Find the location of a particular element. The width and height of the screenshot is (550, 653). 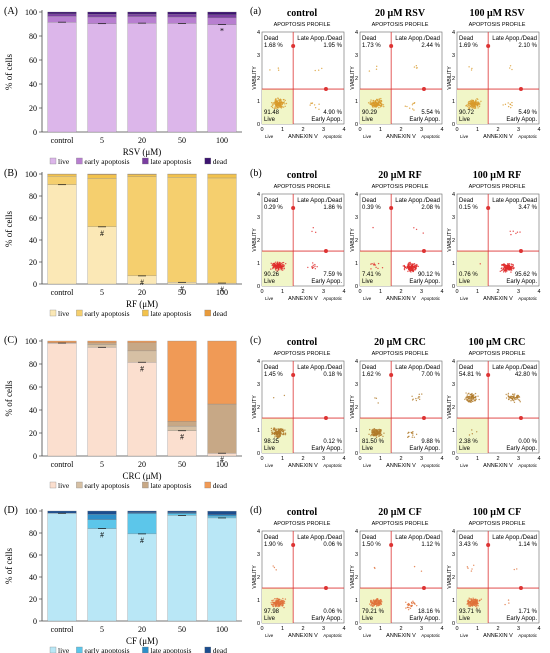

y-tick-label: 100 is located at coordinates (31, 341).